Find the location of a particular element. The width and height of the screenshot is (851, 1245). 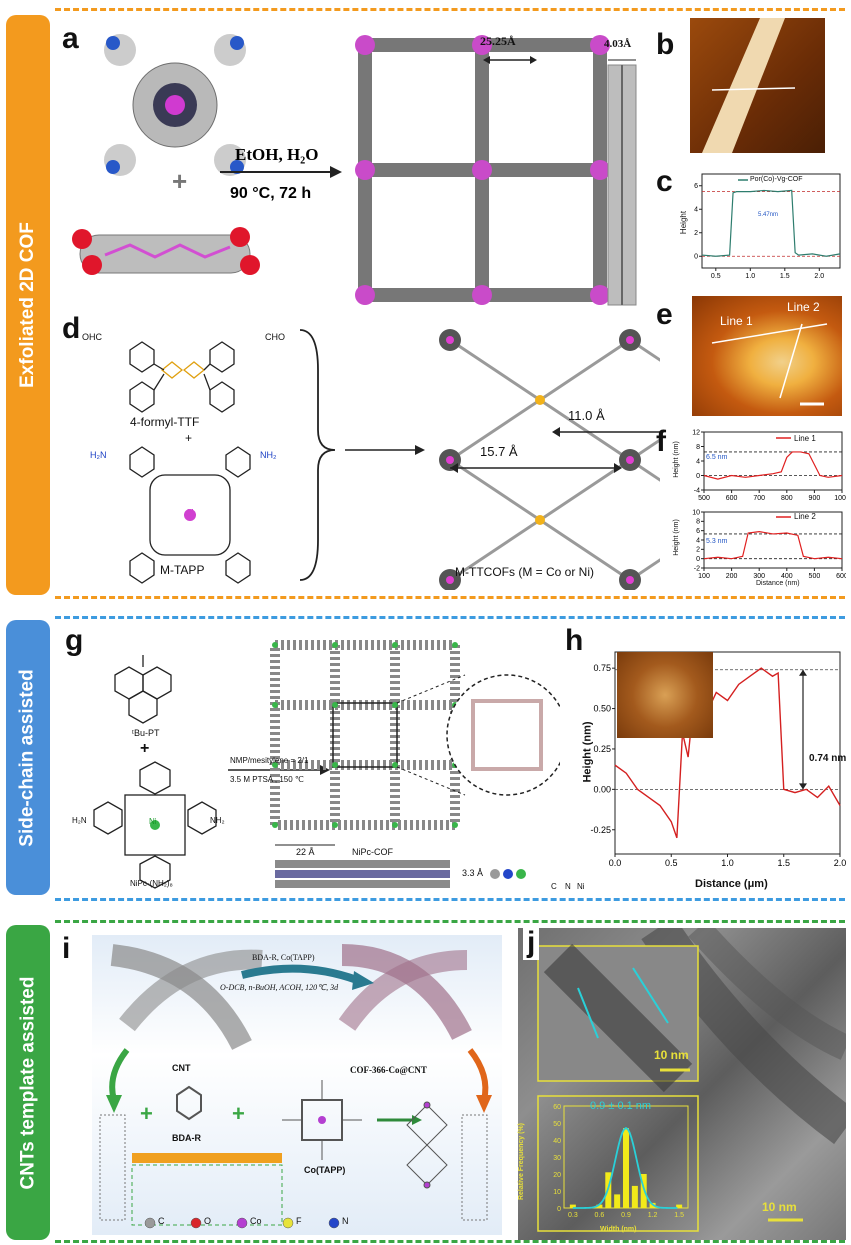

height-arrow-head-top is located at coordinates (803, 672).